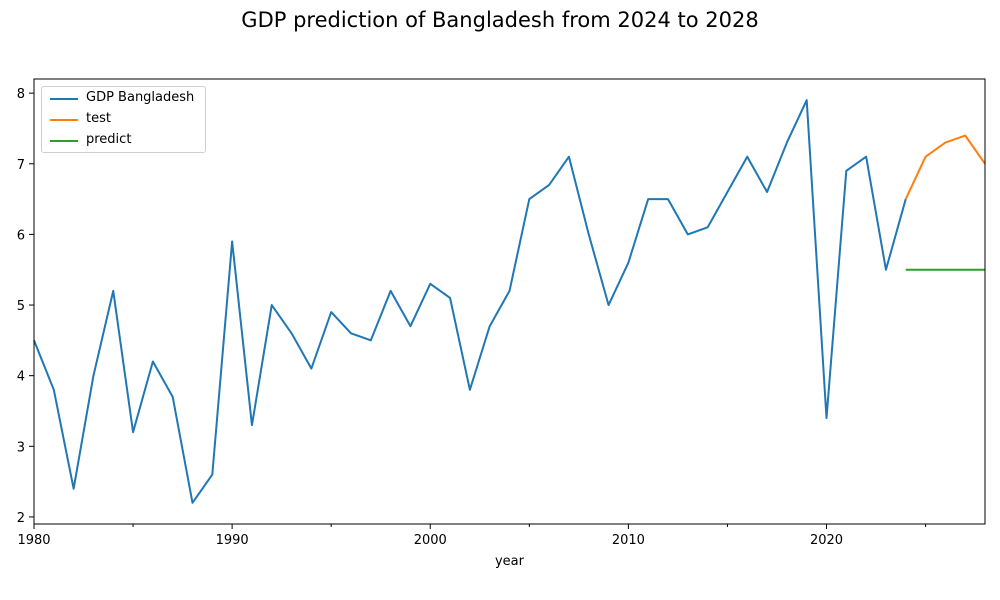 This screenshot has width=1000, height=600. What do you see at coordinates (510, 561) in the screenshot?
I see `x-axis-label: year` at bounding box center [510, 561].